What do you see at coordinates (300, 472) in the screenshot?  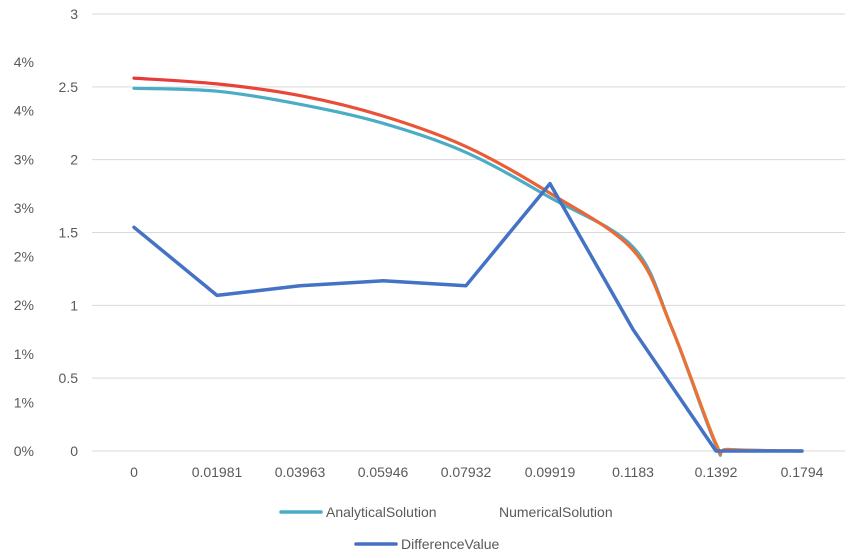 I see `x-tick-label: 0.03963` at bounding box center [300, 472].